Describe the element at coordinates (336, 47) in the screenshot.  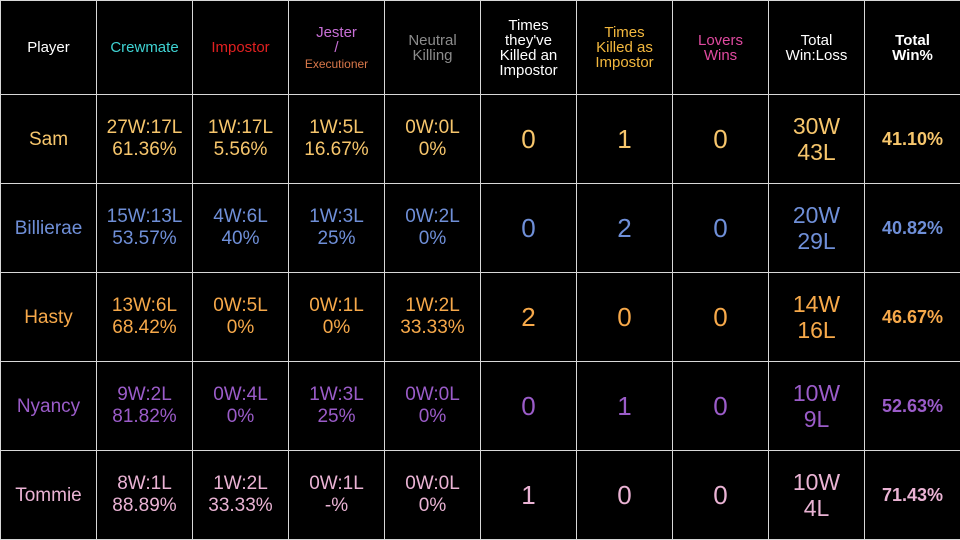
I see `header-jester: Jester / Executioner` at that location.